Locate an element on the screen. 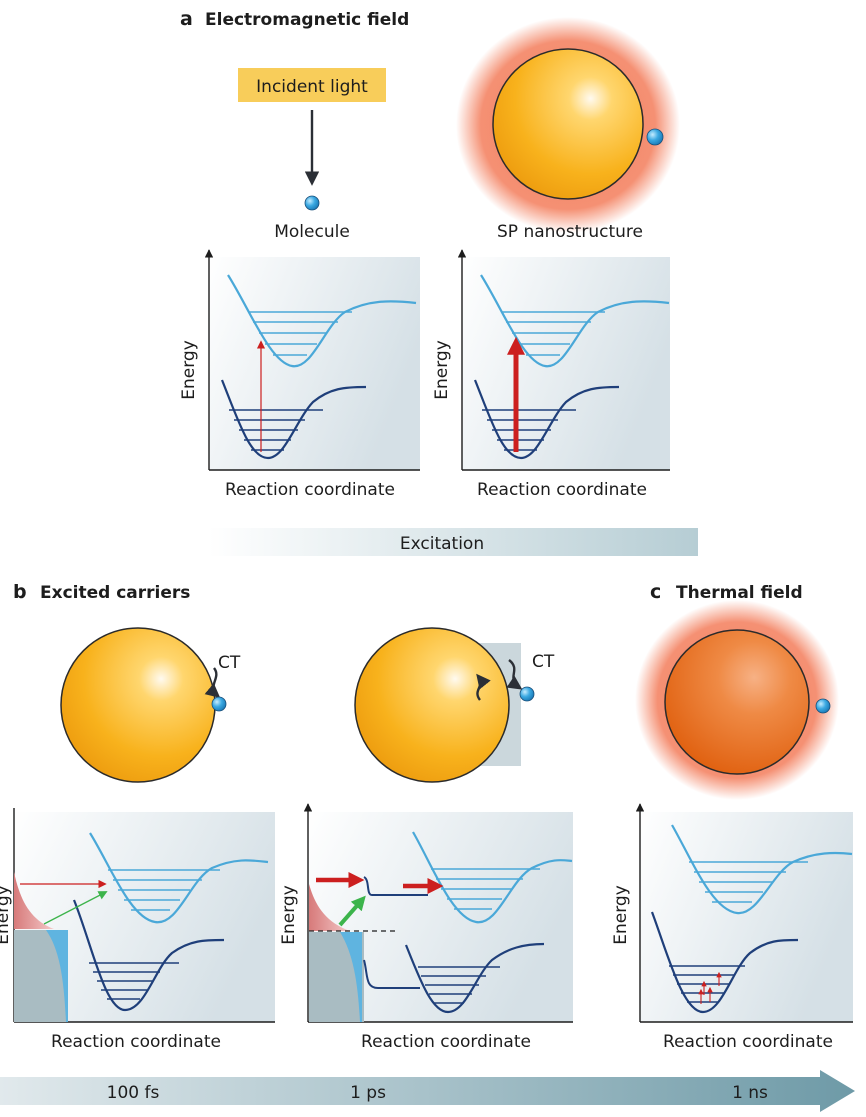  plot-b2: Energy Reaction coordinate is located at coordinates (426, 927).